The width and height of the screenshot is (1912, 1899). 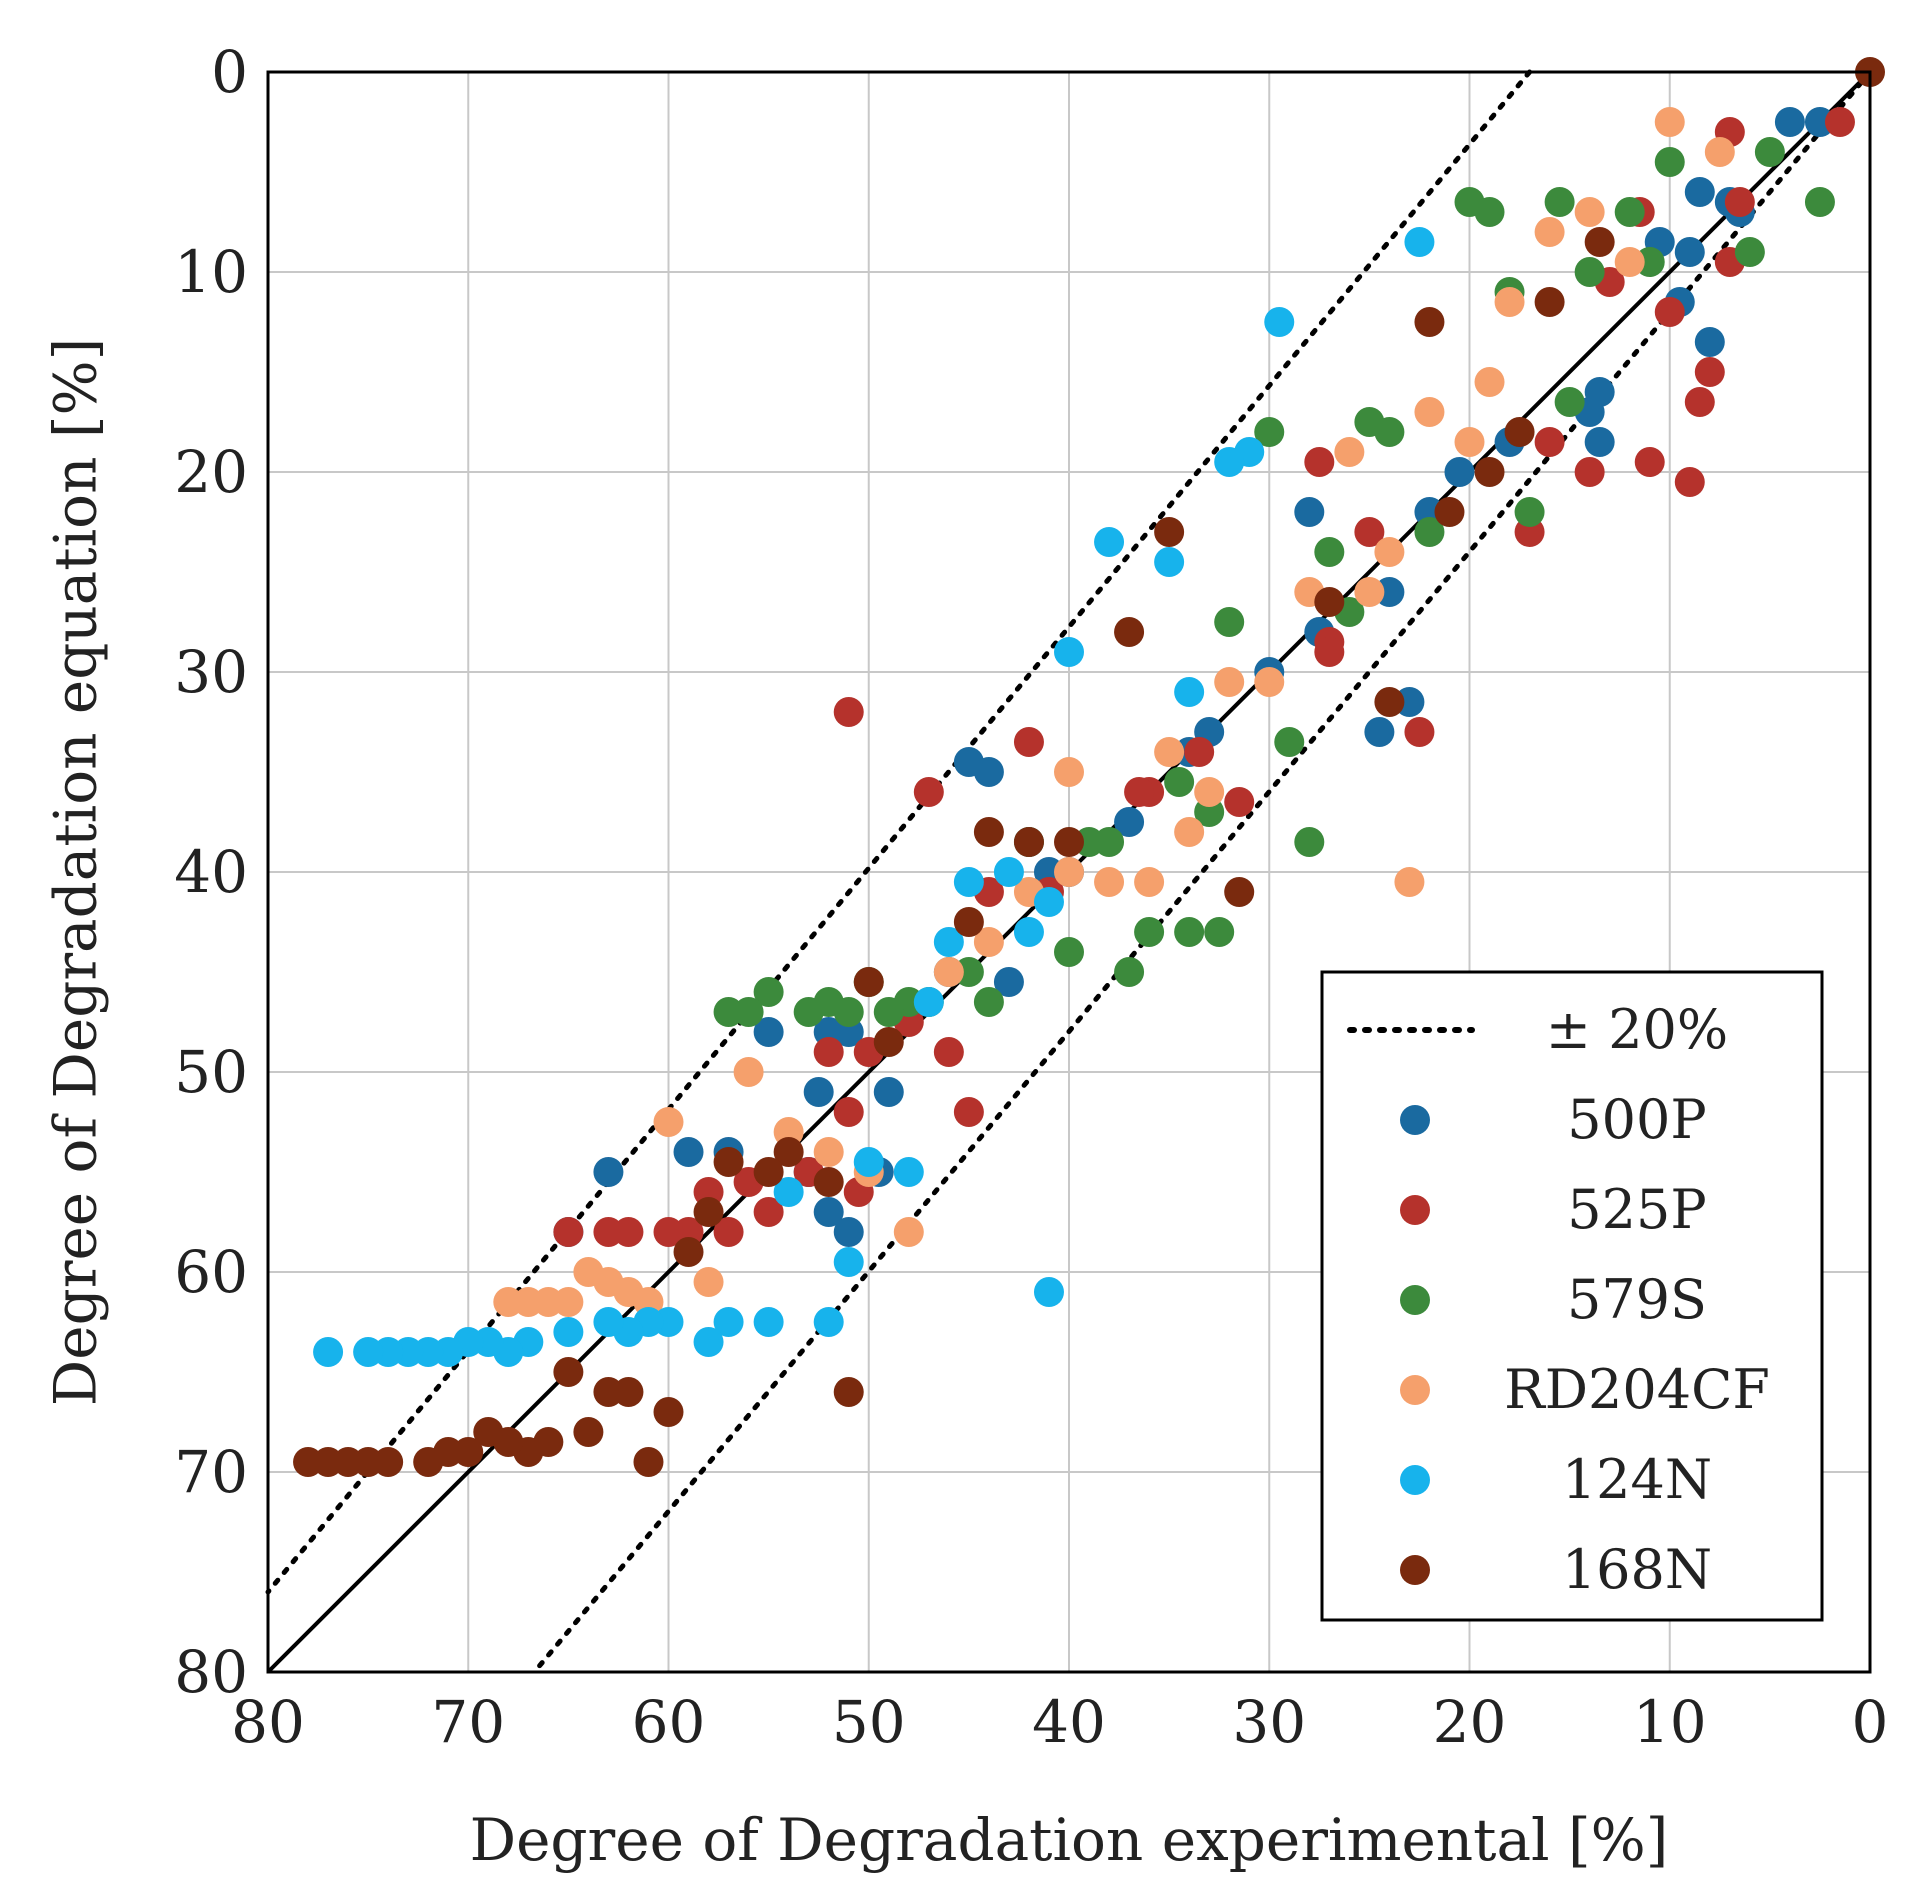 I want to click on legend-label-168N: 168N, so click(x=1637, y=1569).